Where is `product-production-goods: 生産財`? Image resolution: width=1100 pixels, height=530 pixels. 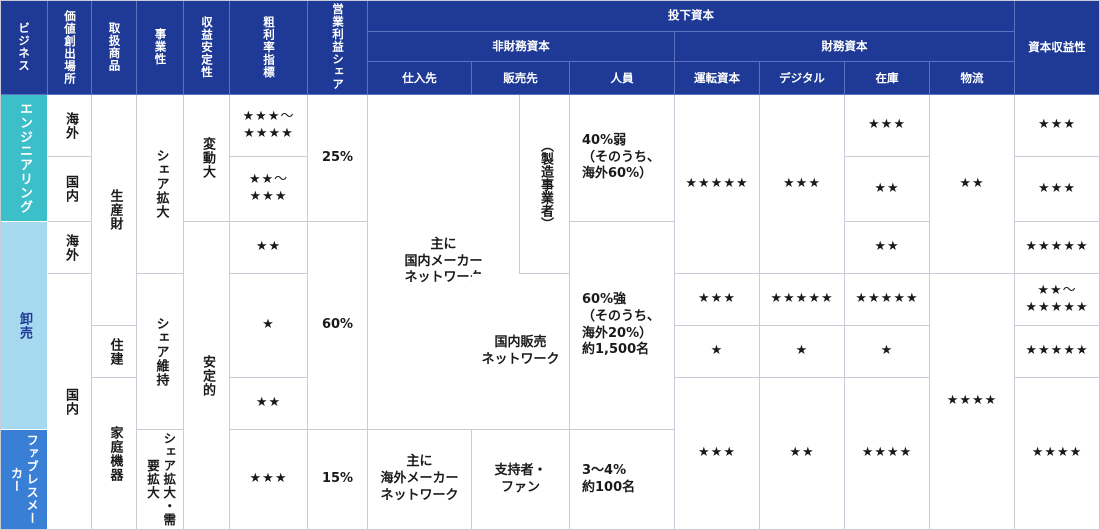
product-production-goods: 生産財 is located at coordinates (114, 210).